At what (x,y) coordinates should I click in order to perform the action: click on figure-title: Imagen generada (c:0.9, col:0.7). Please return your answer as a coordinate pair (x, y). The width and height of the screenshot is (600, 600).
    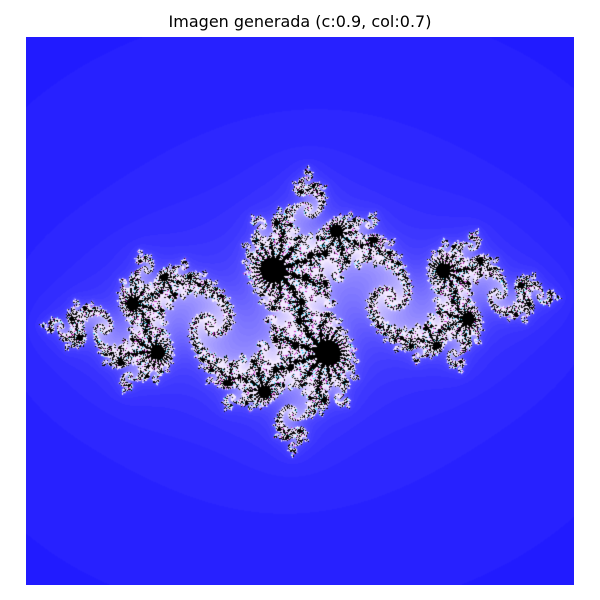
    Looking at the image, I should click on (300, 21).